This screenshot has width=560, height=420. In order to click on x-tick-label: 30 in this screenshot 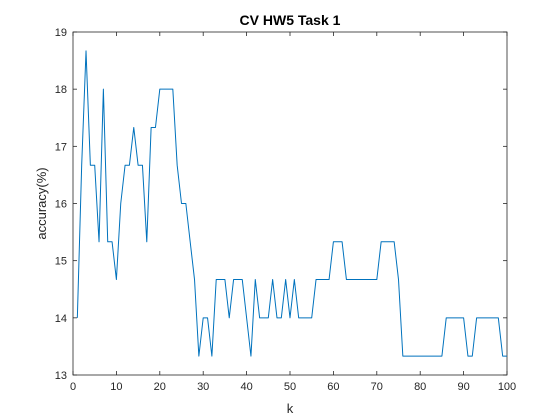, I will do `click(203, 387)`.